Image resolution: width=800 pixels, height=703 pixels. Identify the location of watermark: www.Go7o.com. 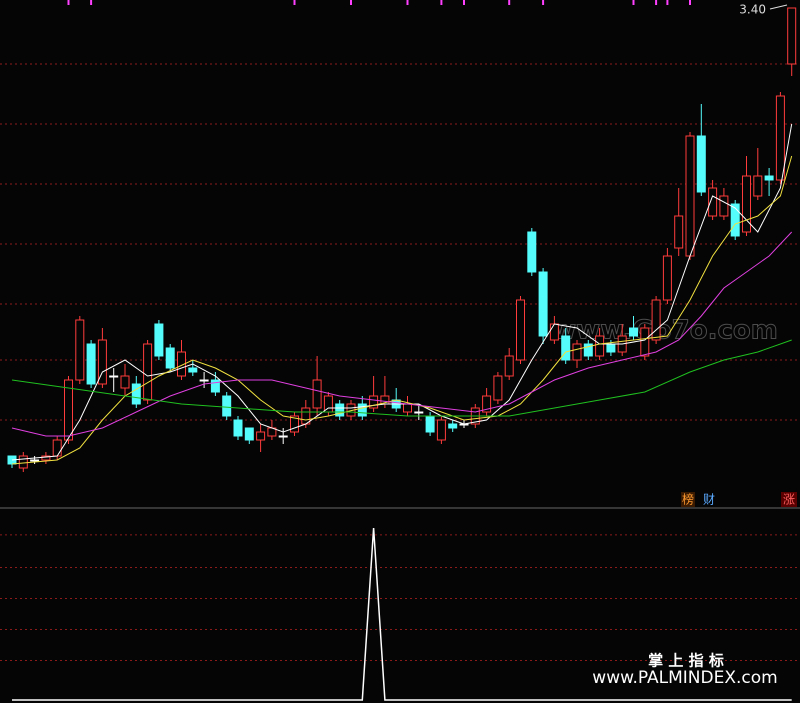
(665, 331).